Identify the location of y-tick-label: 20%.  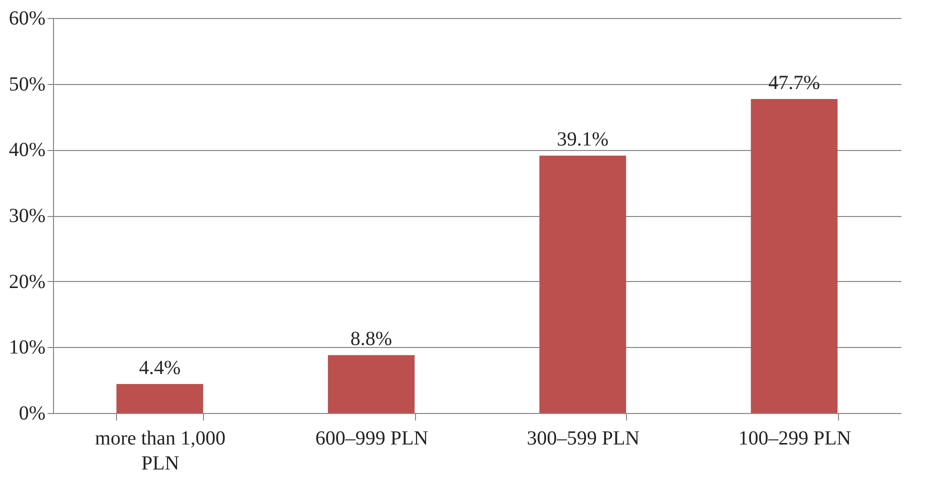
(27, 281).